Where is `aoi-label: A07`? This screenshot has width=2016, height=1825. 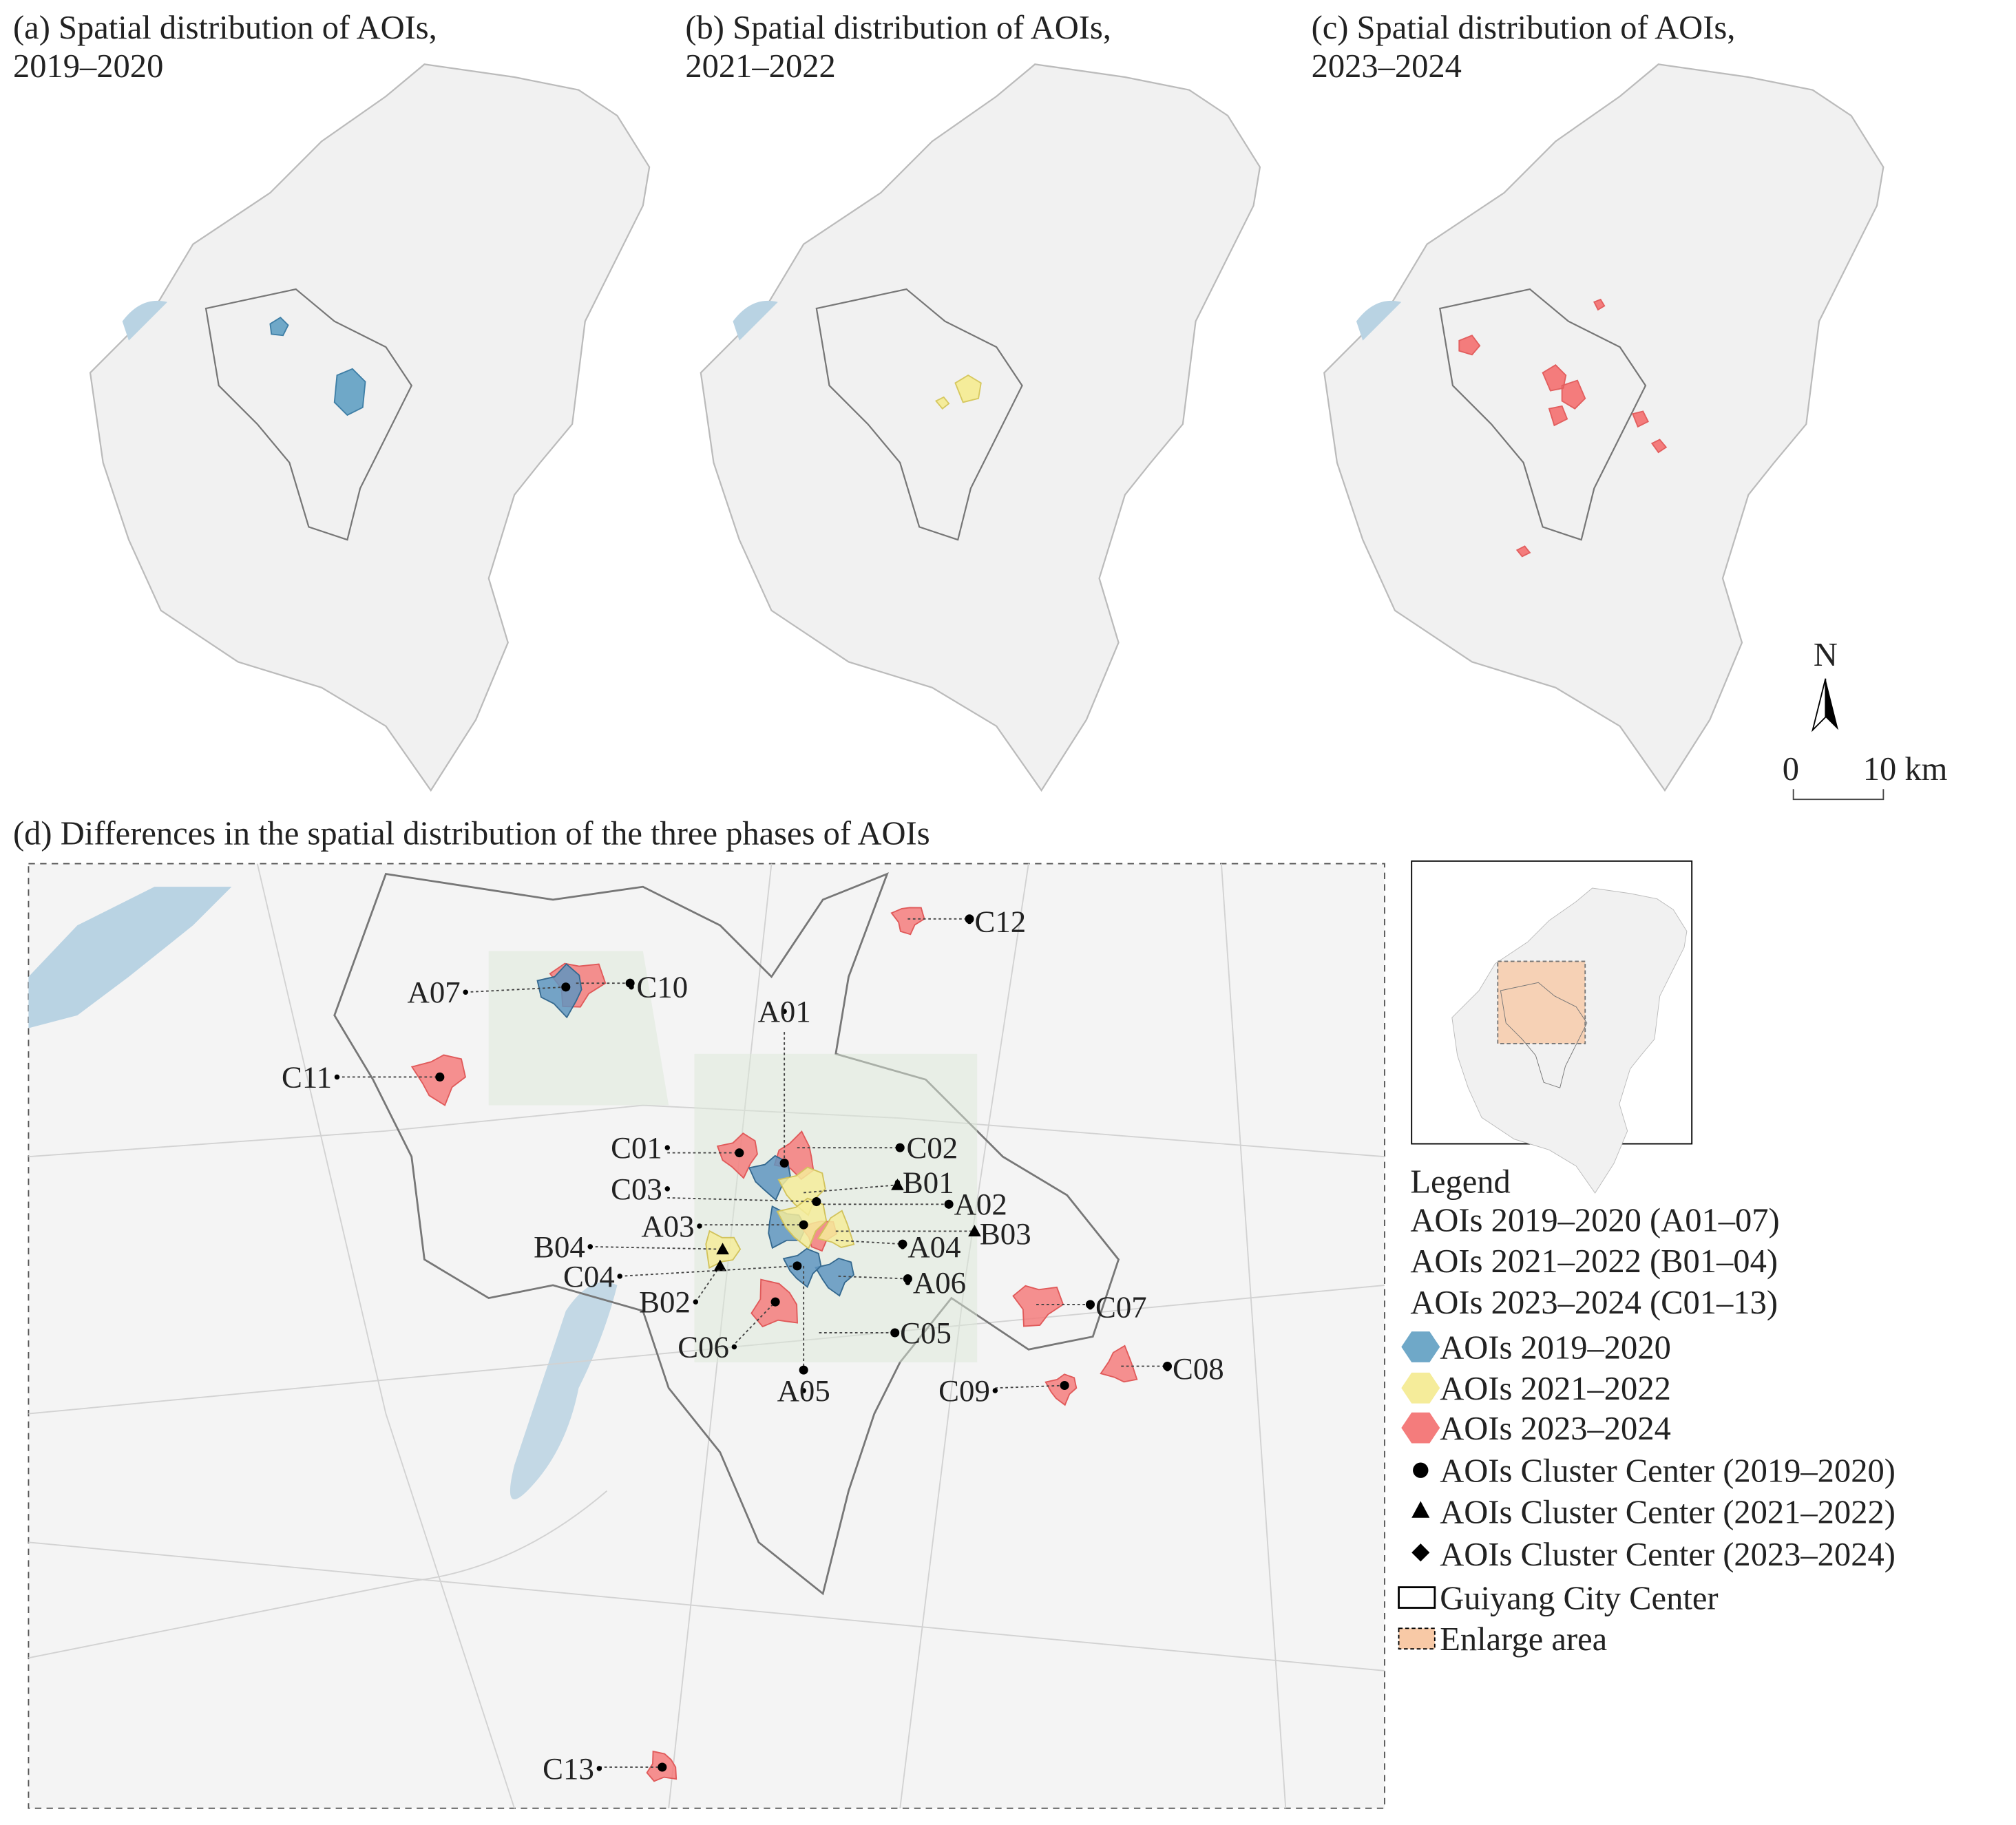 aoi-label: A07 is located at coordinates (434, 992).